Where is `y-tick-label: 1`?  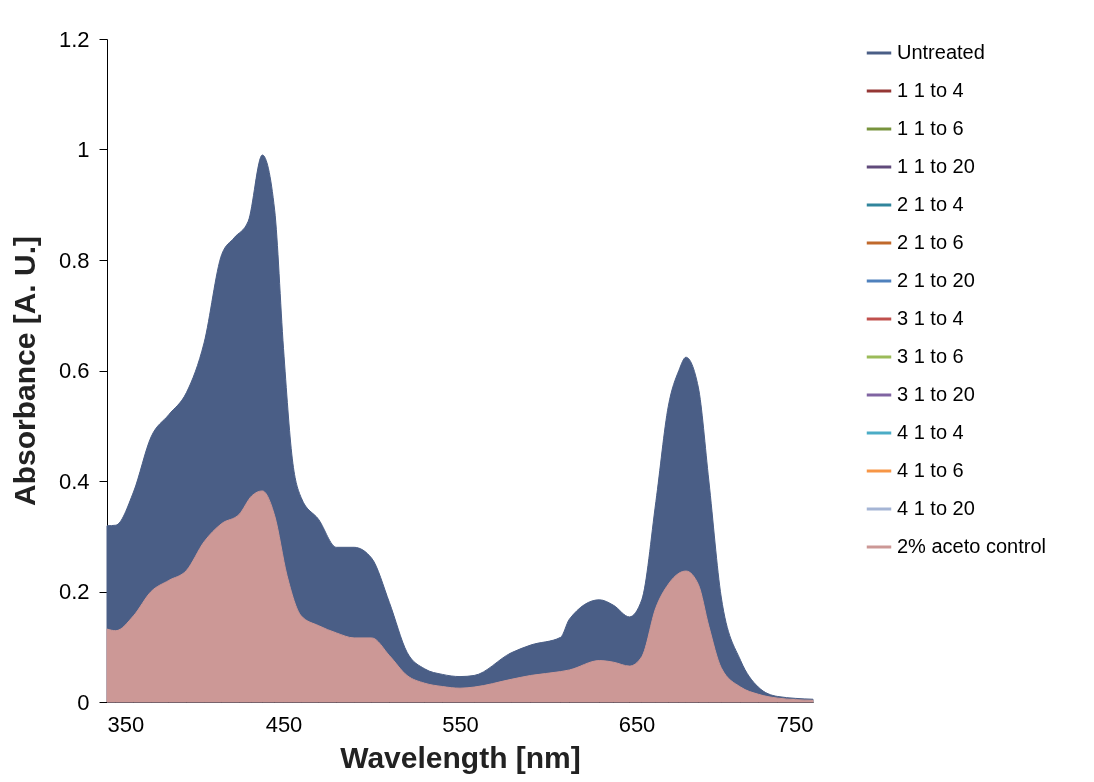
y-tick-label: 1 is located at coordinates (83, 149).